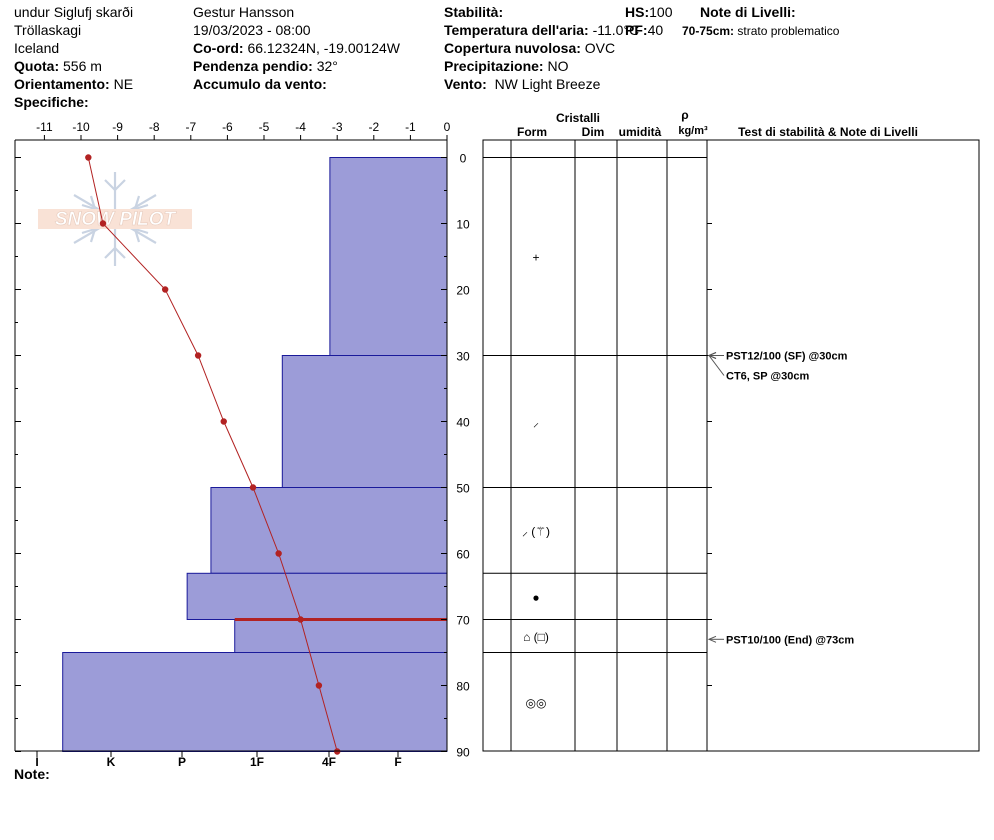 This screenshot has width=994, height=840. I want to click on hardness-tick-label: I, so click(36, 762).